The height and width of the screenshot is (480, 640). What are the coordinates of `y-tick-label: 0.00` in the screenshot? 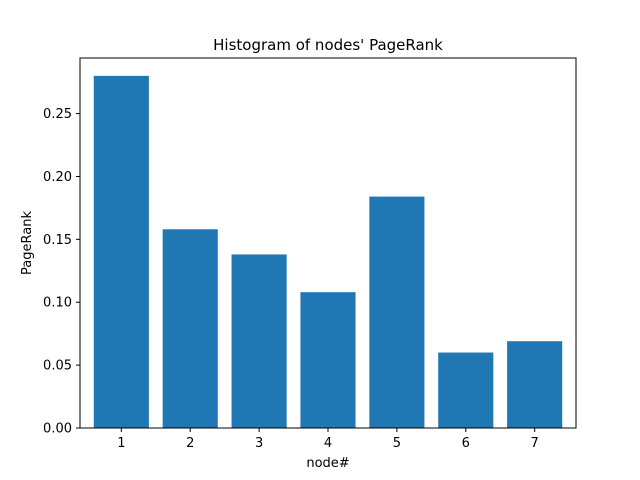 It's located at (57, 429).